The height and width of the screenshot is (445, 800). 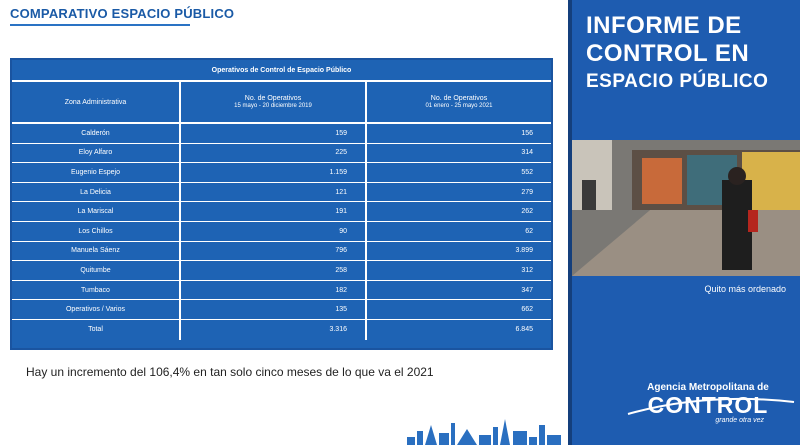 I want to click on brand-line-1: Agencia Metropolitana de, so click(x=708, y=387).